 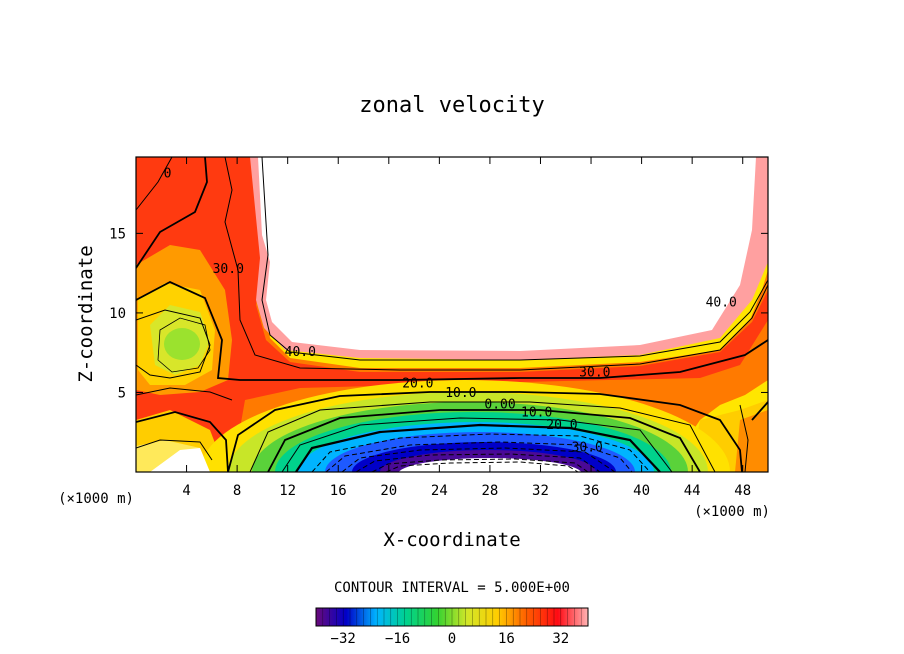 I want to click on colorbar-frame, so click(x=452, y=617).